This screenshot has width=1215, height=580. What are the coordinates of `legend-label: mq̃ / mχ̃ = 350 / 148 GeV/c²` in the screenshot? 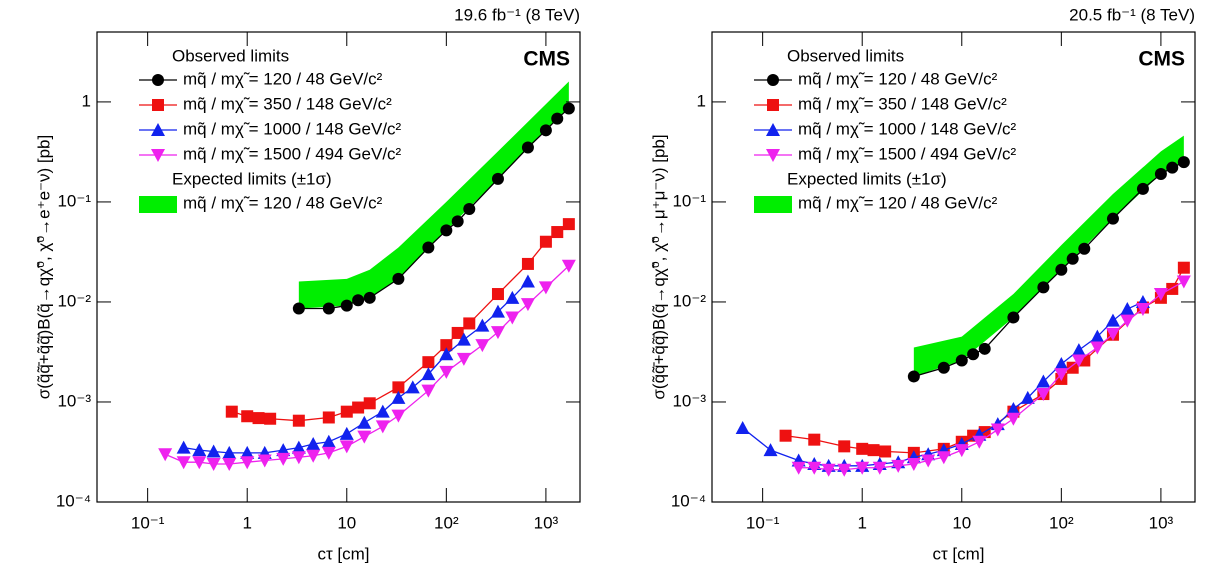 It's located at (287, 103).